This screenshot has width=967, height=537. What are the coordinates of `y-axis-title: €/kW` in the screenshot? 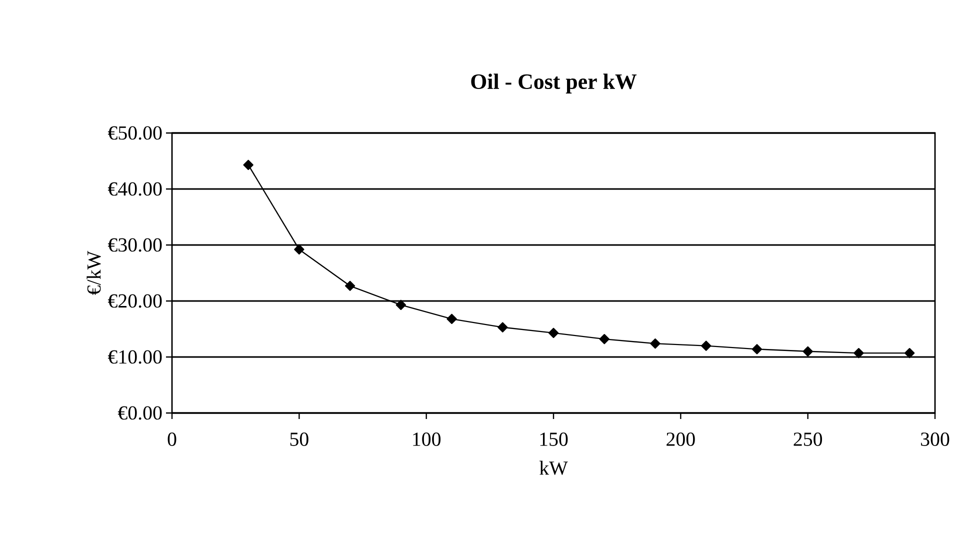 It's located at (93, 272).